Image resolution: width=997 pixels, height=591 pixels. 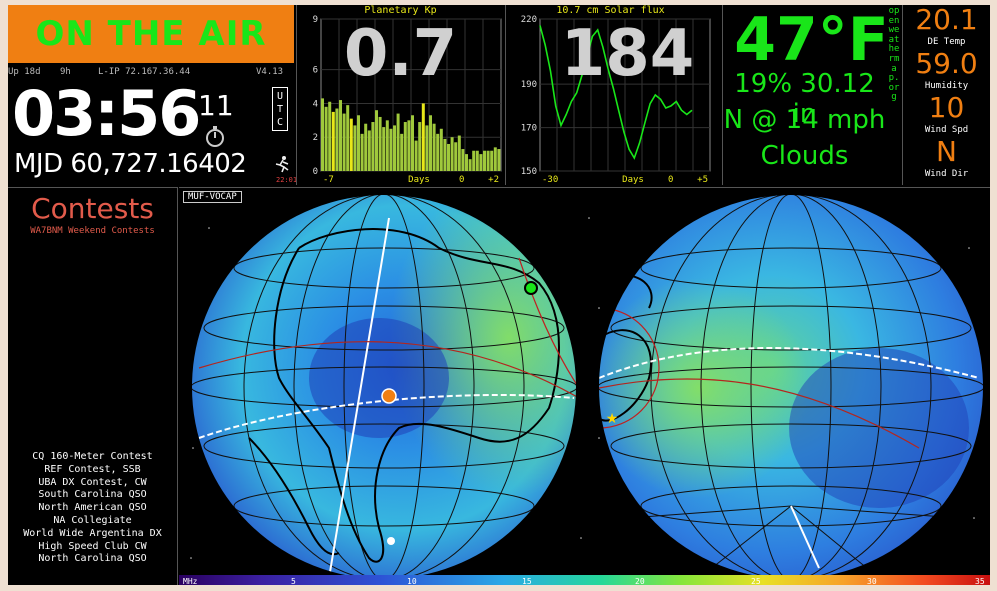 What do you see at coordinates (946, 174) in the screenshot?
I see `wind-dir-label: Wind Dir` at bounding box center [946, 174].